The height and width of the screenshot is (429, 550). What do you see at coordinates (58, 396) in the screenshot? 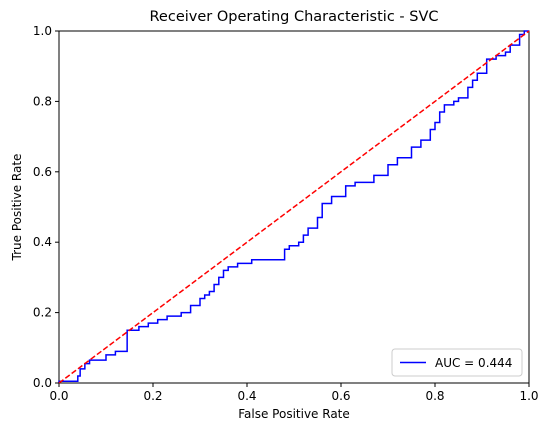
I see `x-tick-label: 0.0` at bounding box center [58, 396].